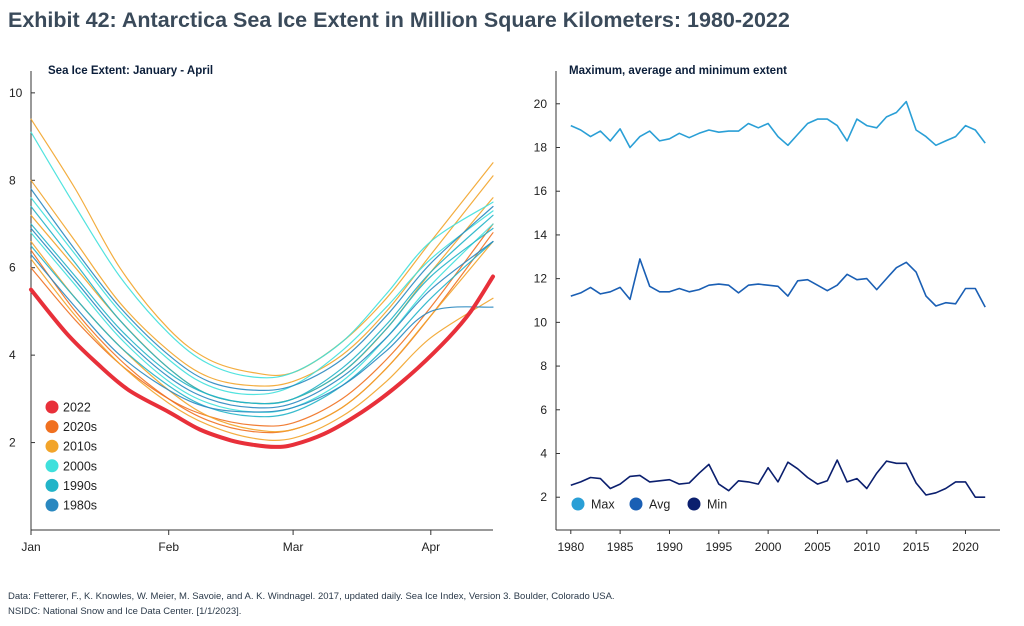 The height and width of the screenshot is (626, 1024). I want to click on right-y-tick-label: 14, so click(541, 235).